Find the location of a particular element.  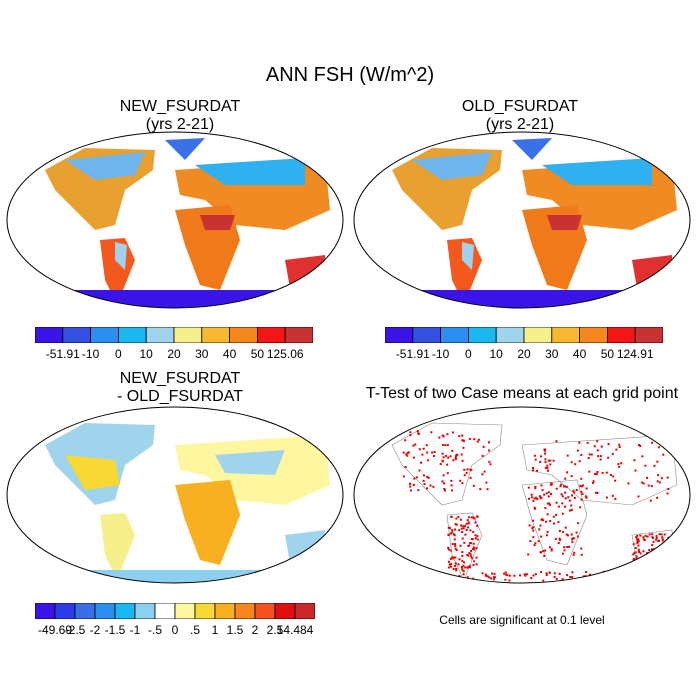

panel1-title: NEW_FSURDAT (yrs 2-21) is located at coordinates (180, 116).